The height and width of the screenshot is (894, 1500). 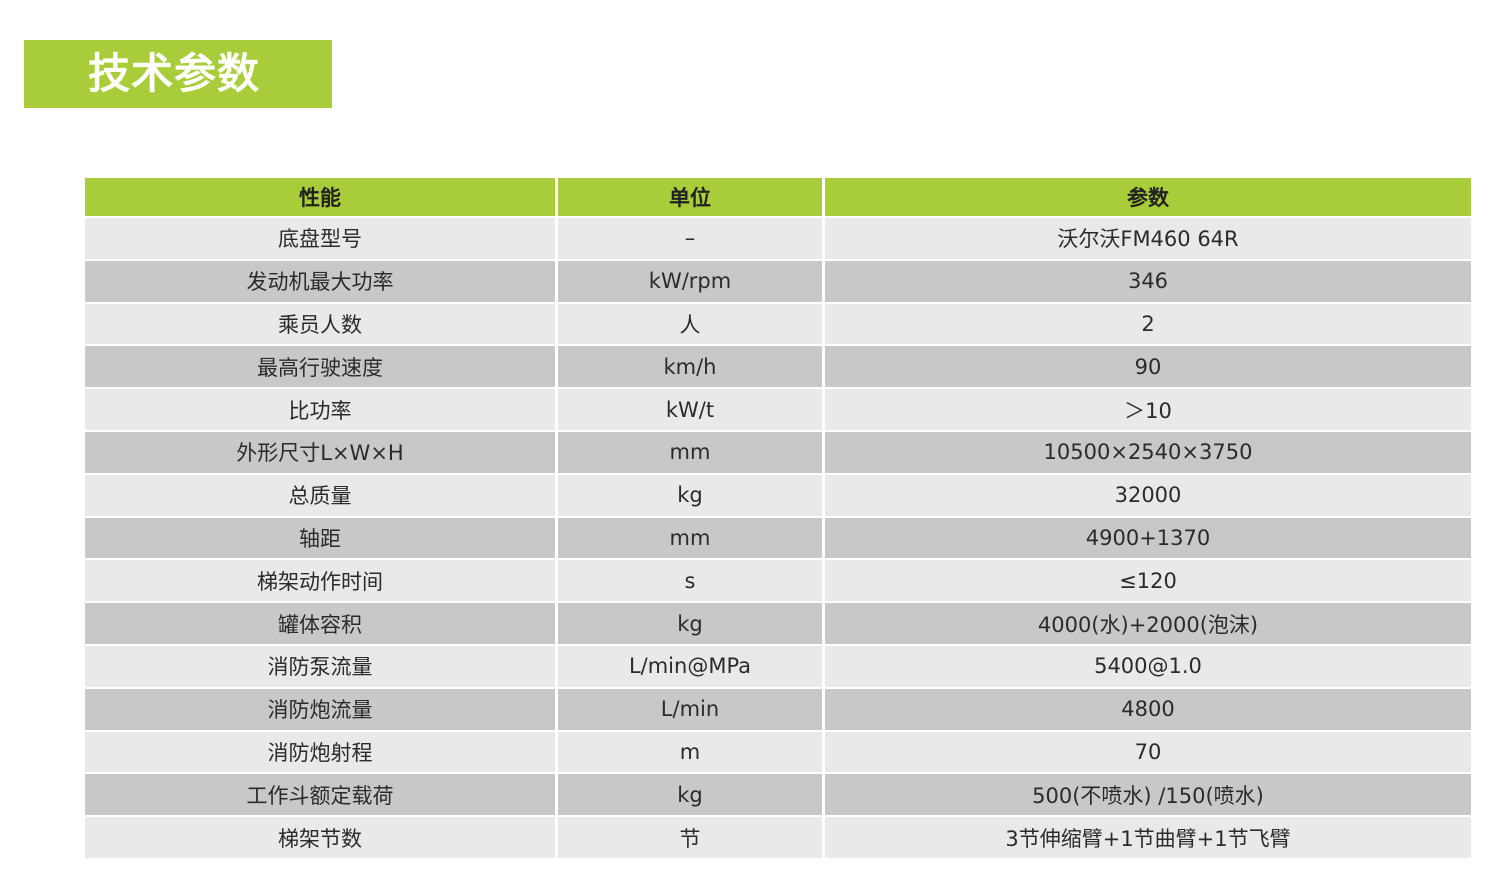 I want to click on unit-cell: kW/rpm, so click(x=690, y=282).